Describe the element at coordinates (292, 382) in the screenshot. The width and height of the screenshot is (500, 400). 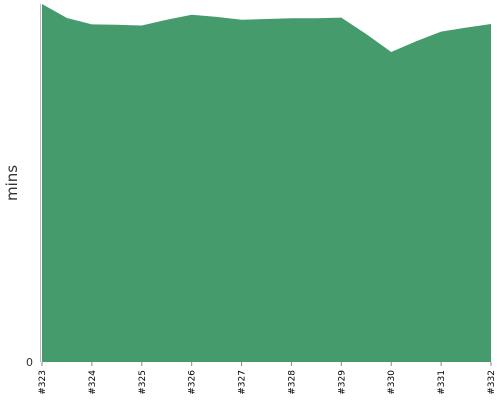
I see `x-tick-label: #328` at that location.